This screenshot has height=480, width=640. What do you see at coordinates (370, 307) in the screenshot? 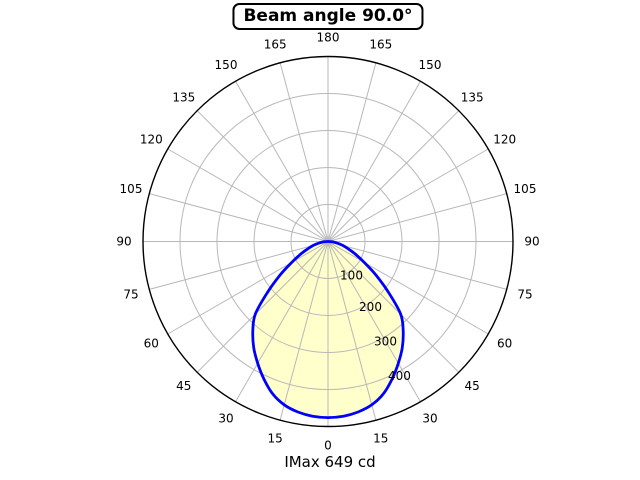
I see `r-tick-label: 200` at bounding box center [370, 307].